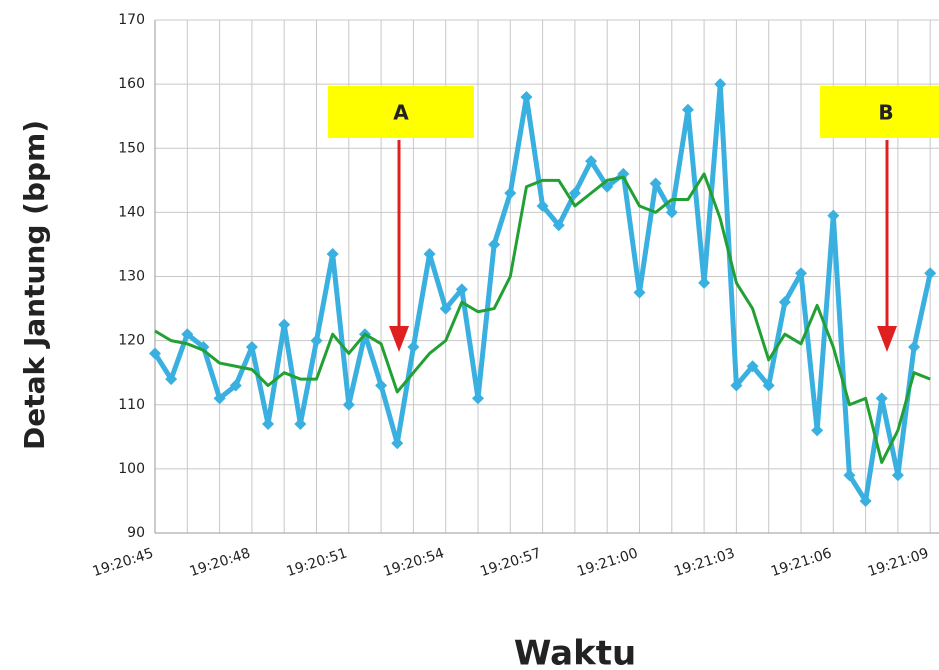 The width and height of the screenshot is (939, 670). Describe the element at coordinates (131, 148) in the screenshot. I see `y-tick-label: 150` at that location.